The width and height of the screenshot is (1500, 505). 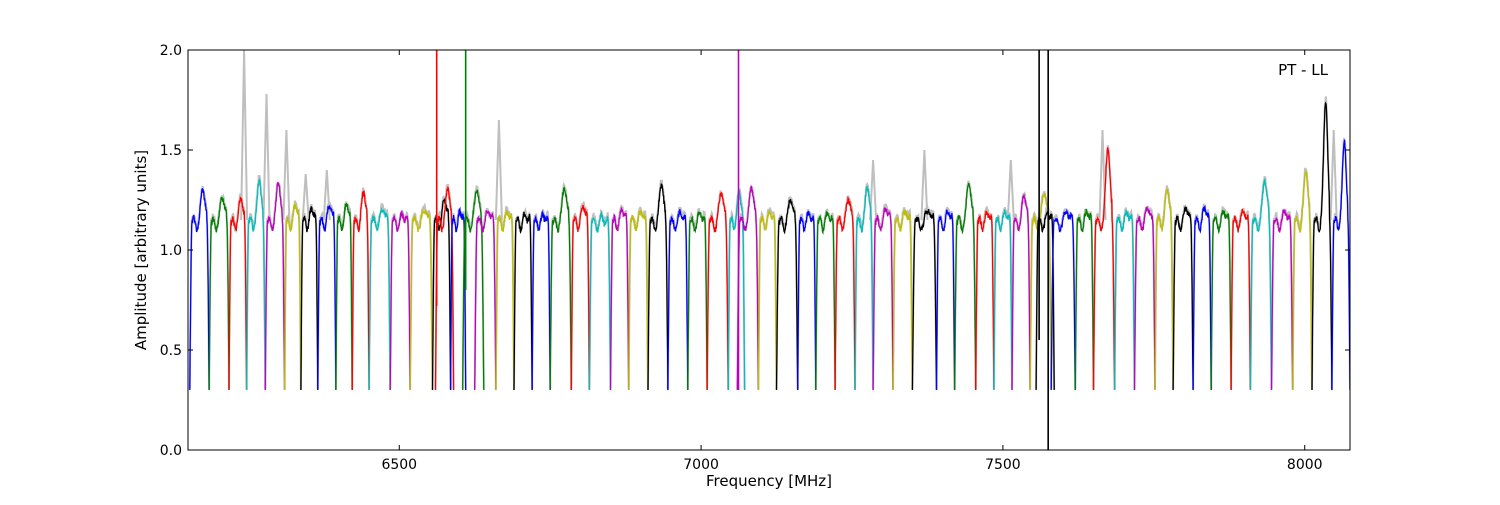 What do you see at coordinates (1305, 465) in the screenshot?
I see `x-tick-label-3: 8000` at bounding box center [1305, 465].